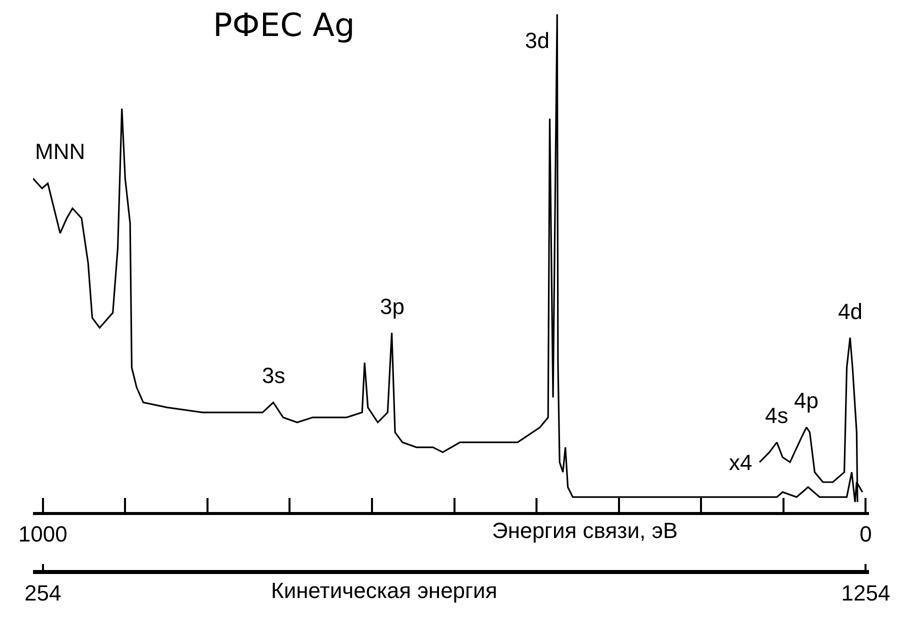  Describe the element at coordinates (776, 415) in the screenshot. I see `annotation: 4s` at that location.